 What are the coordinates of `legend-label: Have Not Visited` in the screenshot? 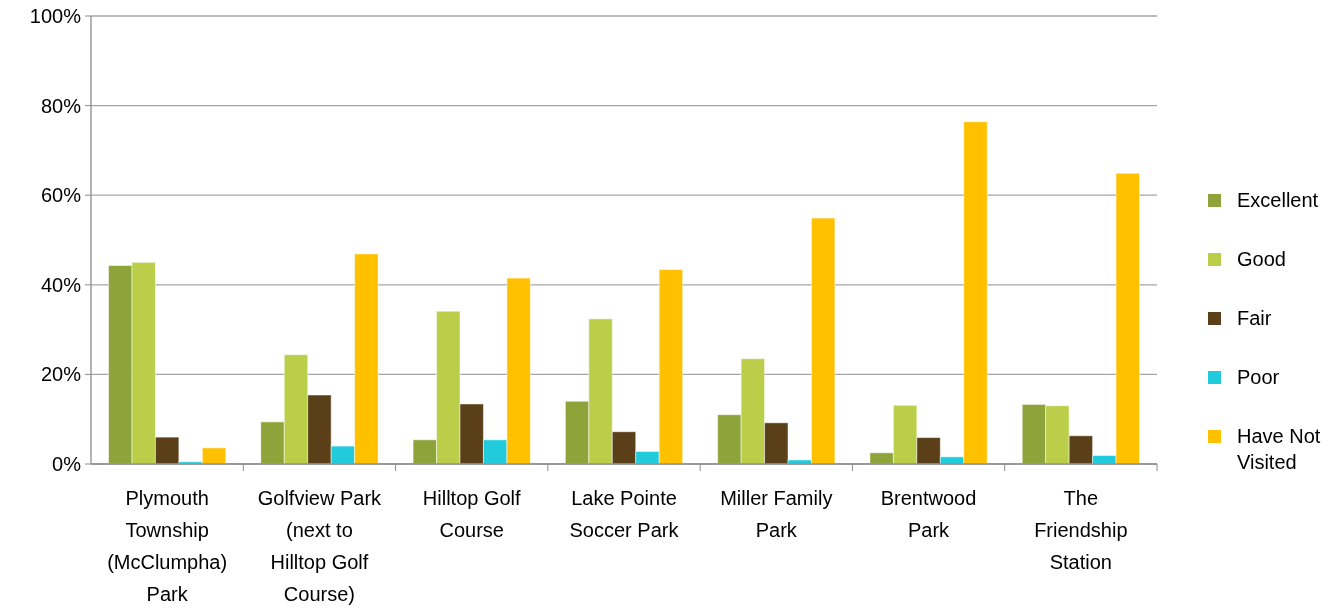 It's located at (1279, 449).